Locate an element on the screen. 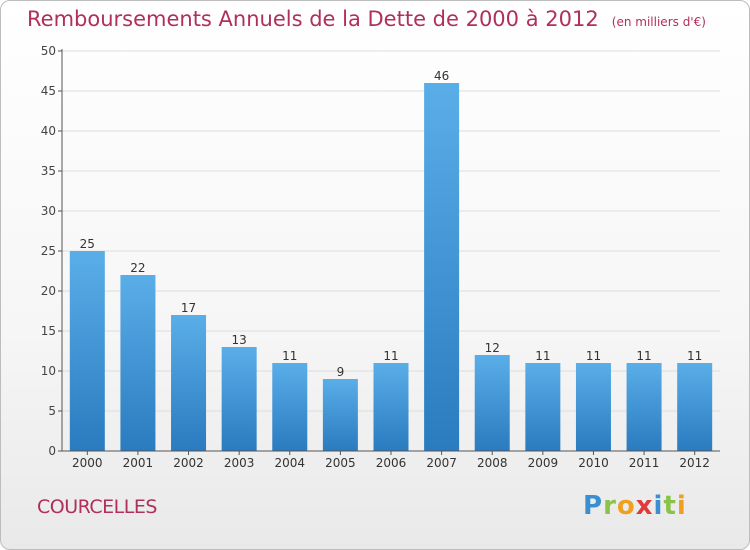 The width and height of the screenshot is (750, 550). x-tick-label: 2004 is located at coordinates (289, 463).